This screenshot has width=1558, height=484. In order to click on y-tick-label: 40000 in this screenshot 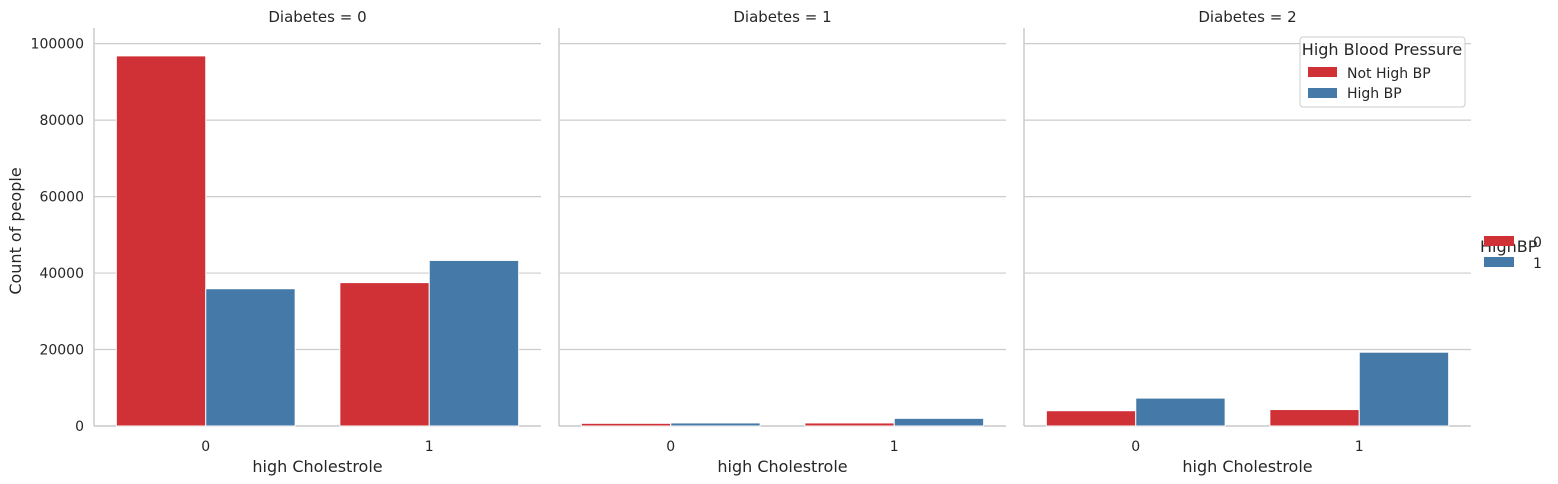, I will do `click(61, 274)`.